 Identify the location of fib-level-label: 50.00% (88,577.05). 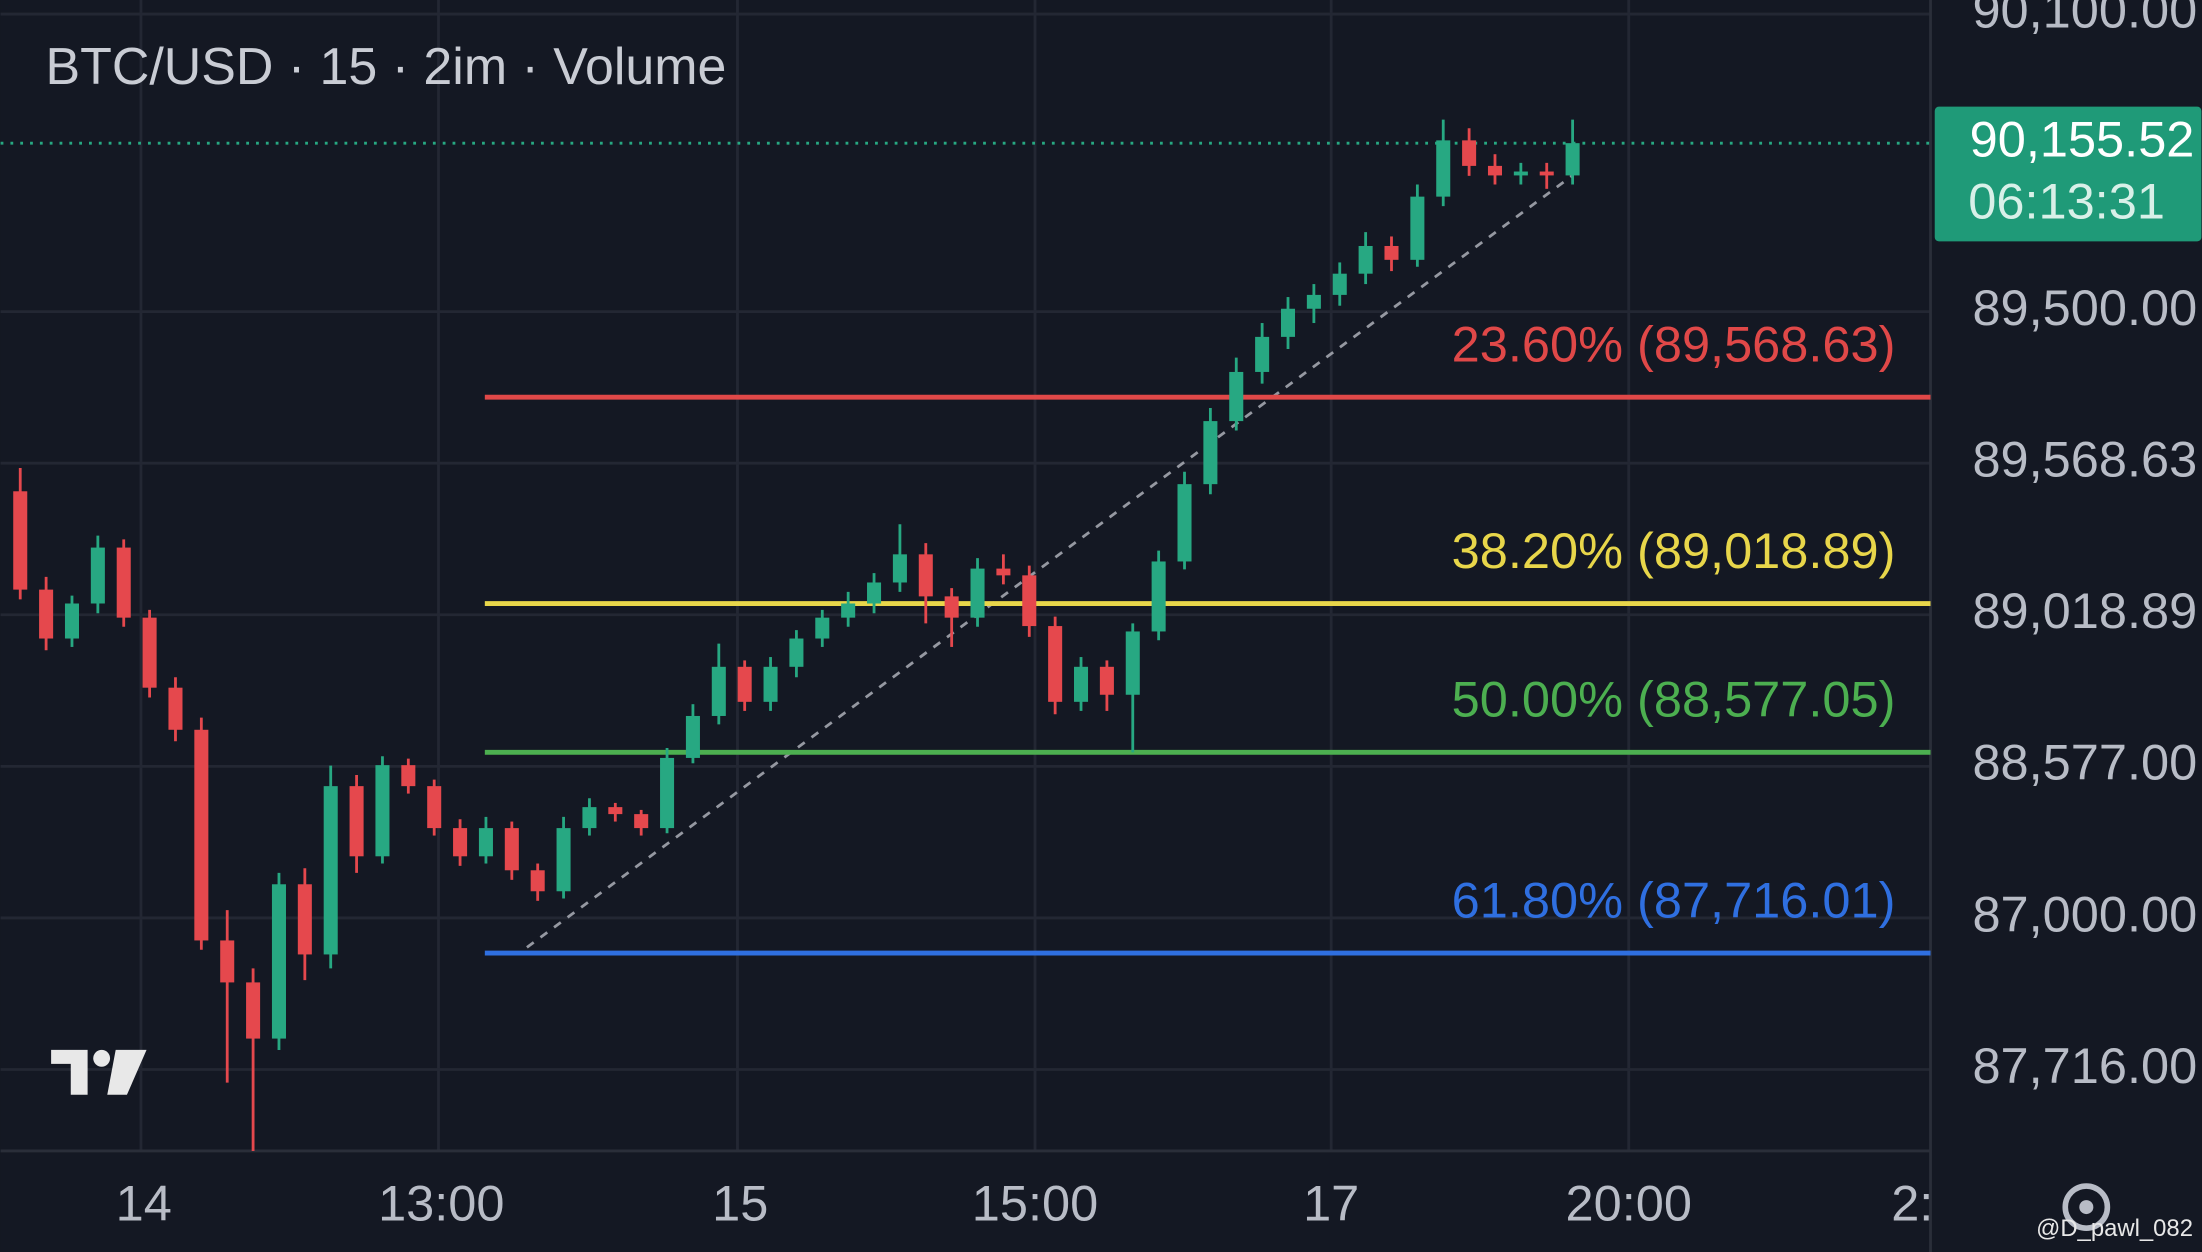
(1674, 699).